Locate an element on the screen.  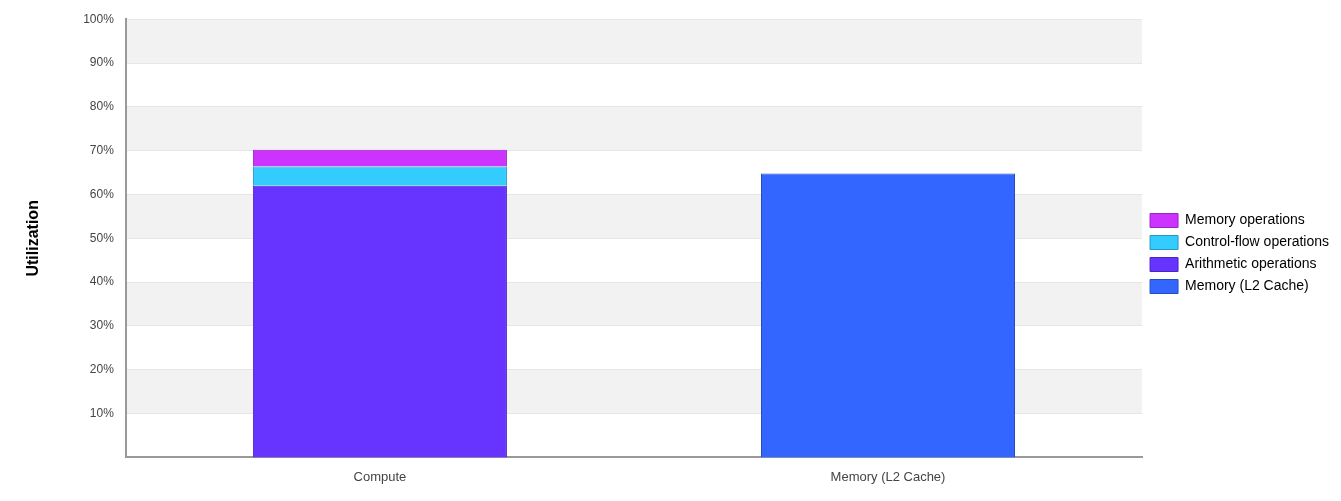
y-tick-label: 90% is located at coordinates (102, 62).